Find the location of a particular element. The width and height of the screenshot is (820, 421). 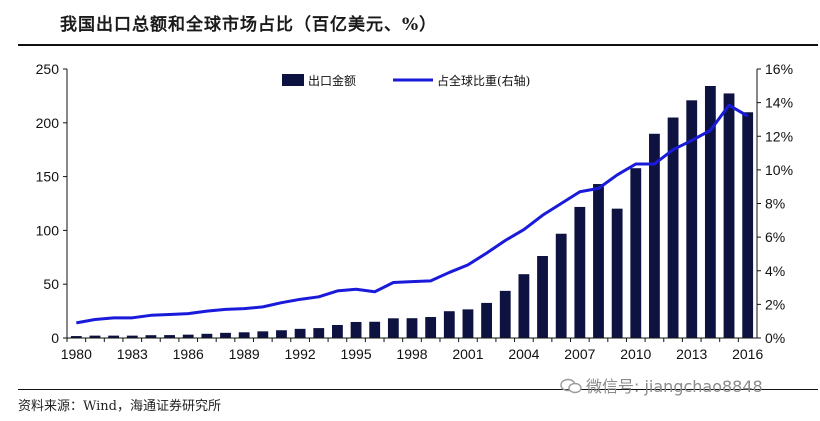

bar-1996 is located at coordinates (375, 329).